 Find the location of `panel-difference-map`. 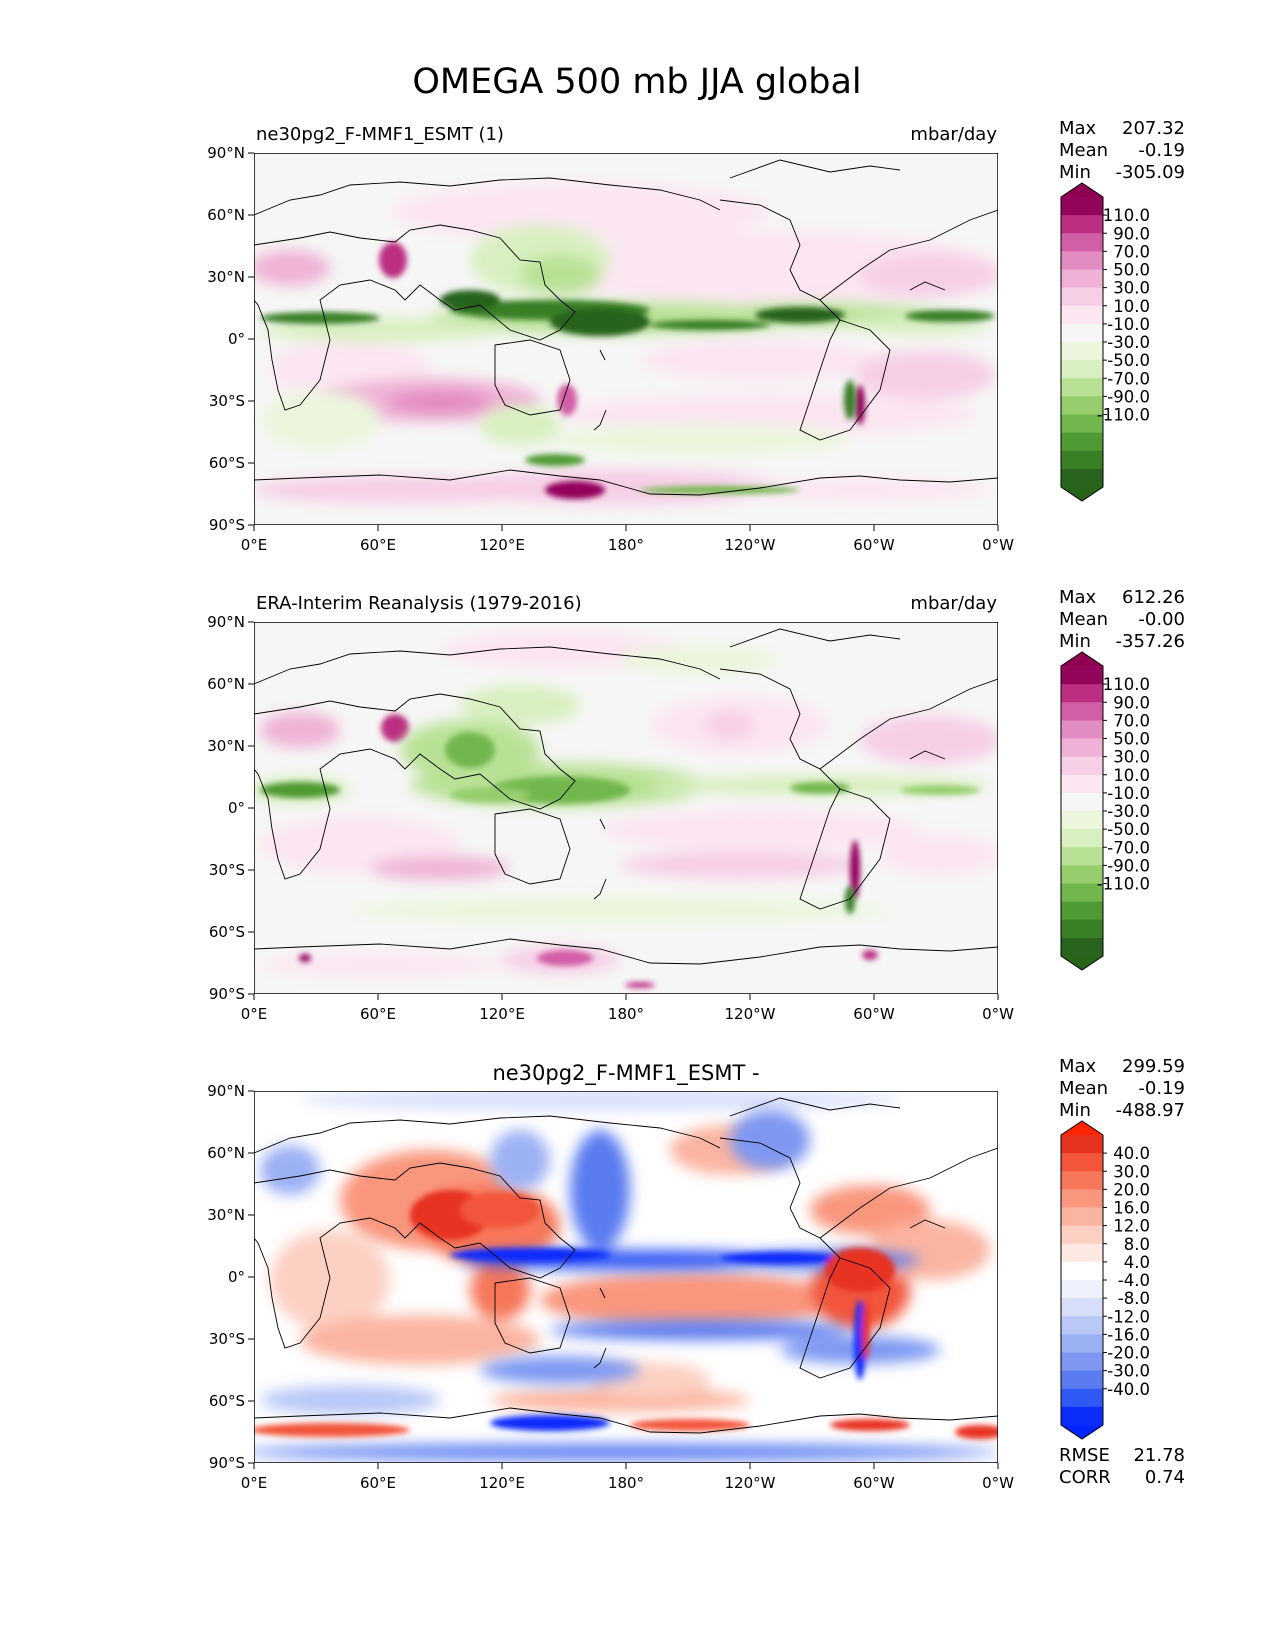

panel-difference-map is located at coordinates (626, 1277).